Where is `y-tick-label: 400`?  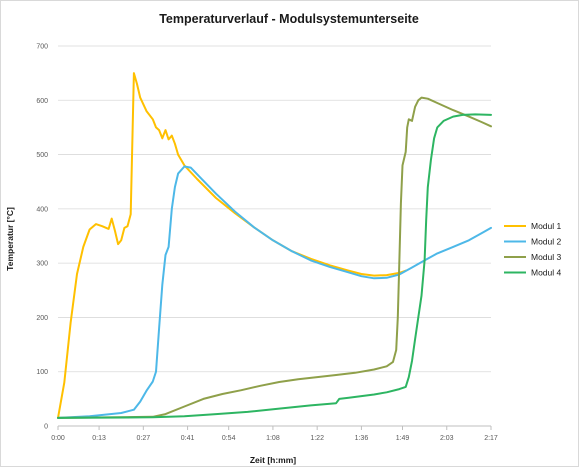 y-tick-label: 400 is located at coordinates (42, 209).